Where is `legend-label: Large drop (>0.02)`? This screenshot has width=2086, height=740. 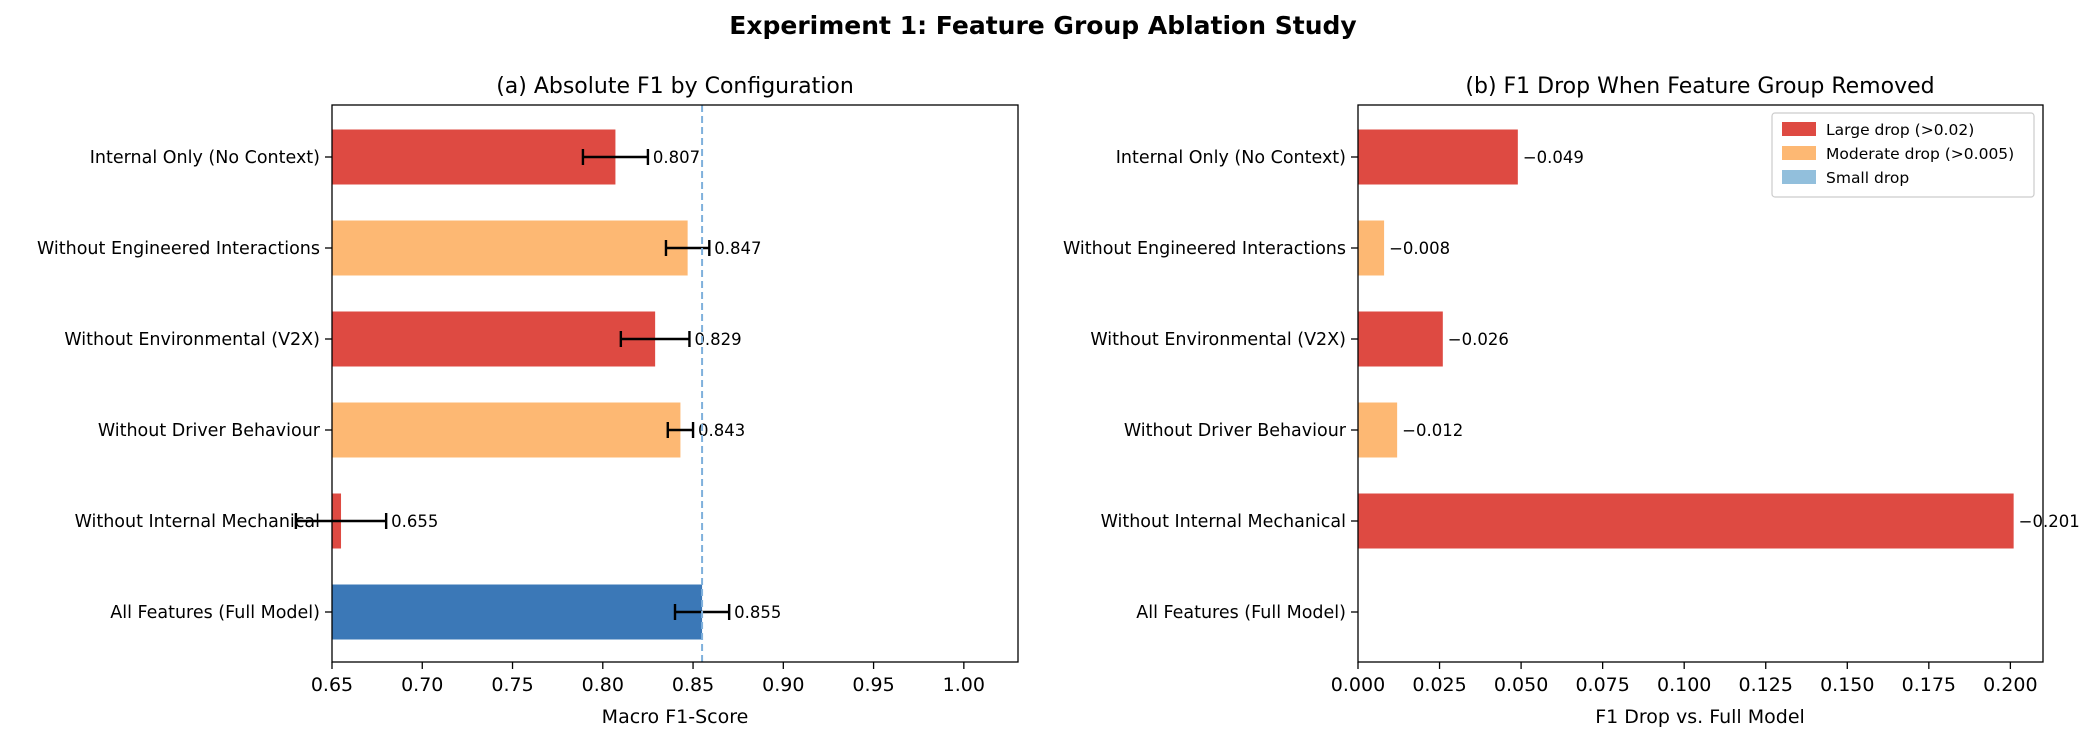
legend-label: Large drop (>0.02) is located at coordinates (1900, 130).